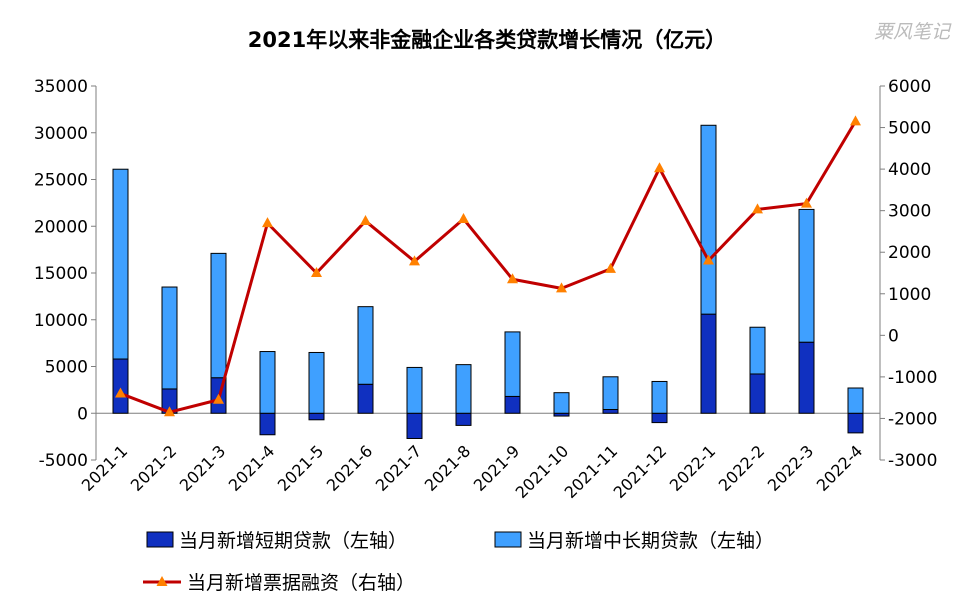 This screenshot has height=612, width=974. Describe the element at coordinates (61, 227) in the screenshot. I see `left-tick-label: 20000` at that location.